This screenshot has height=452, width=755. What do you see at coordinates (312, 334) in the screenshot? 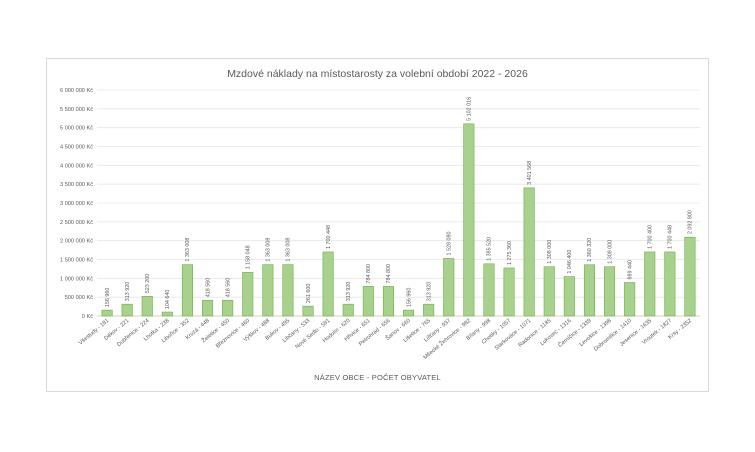
I see `x-tick-label: Nové Sedlo - 591` at bounding box center [312, 334].